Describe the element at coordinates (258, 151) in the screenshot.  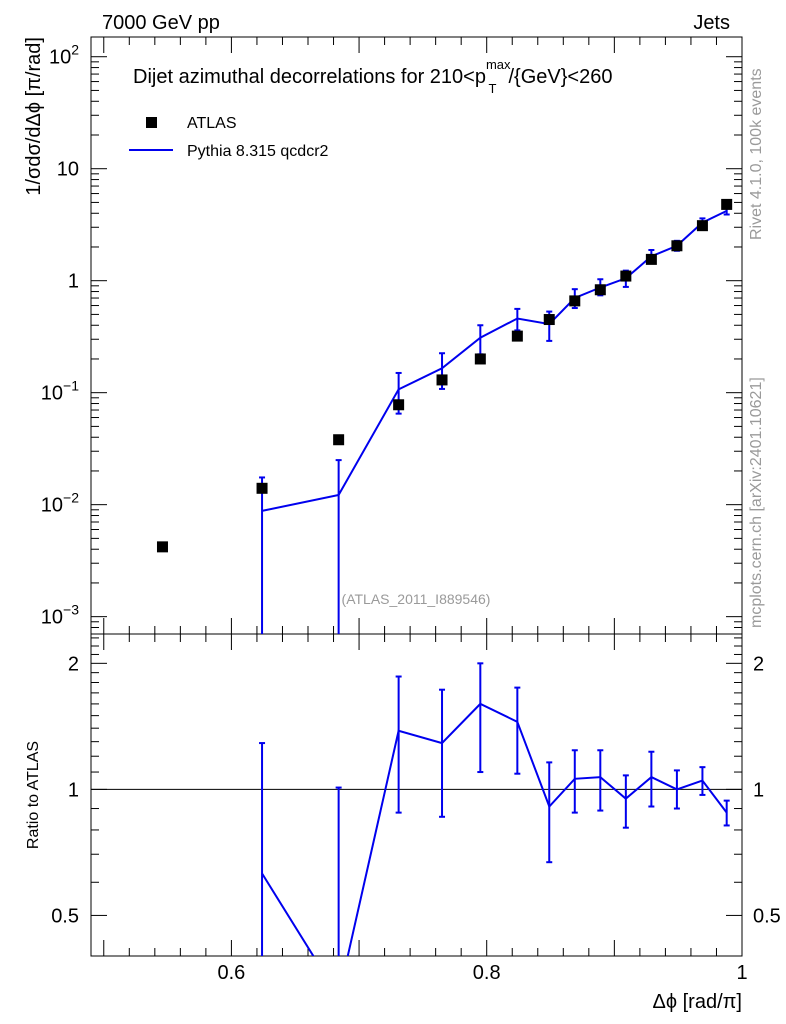
I see `legend-pythia-label: Pythia 8.315 qcdcr2` at that location.